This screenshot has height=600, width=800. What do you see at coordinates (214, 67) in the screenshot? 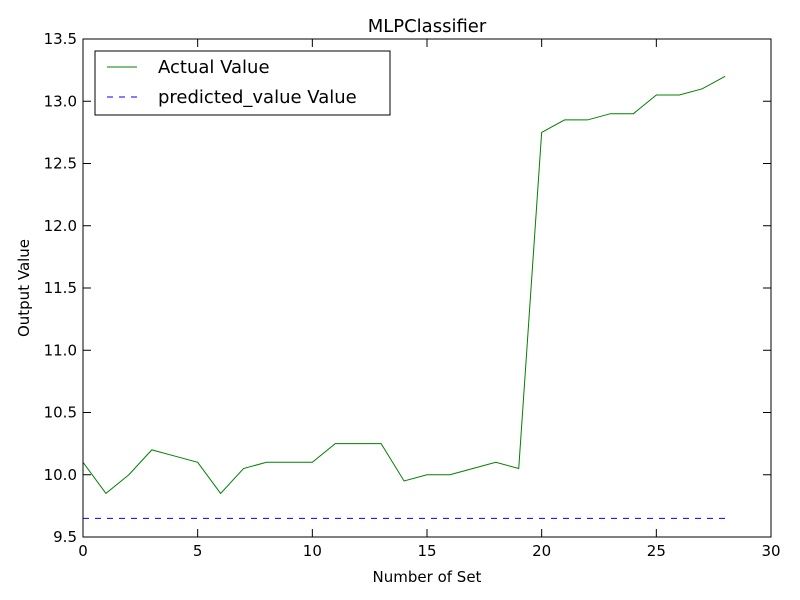
I see `legend-label-actual-value: Actual Value` at bounding box center [214, 67].